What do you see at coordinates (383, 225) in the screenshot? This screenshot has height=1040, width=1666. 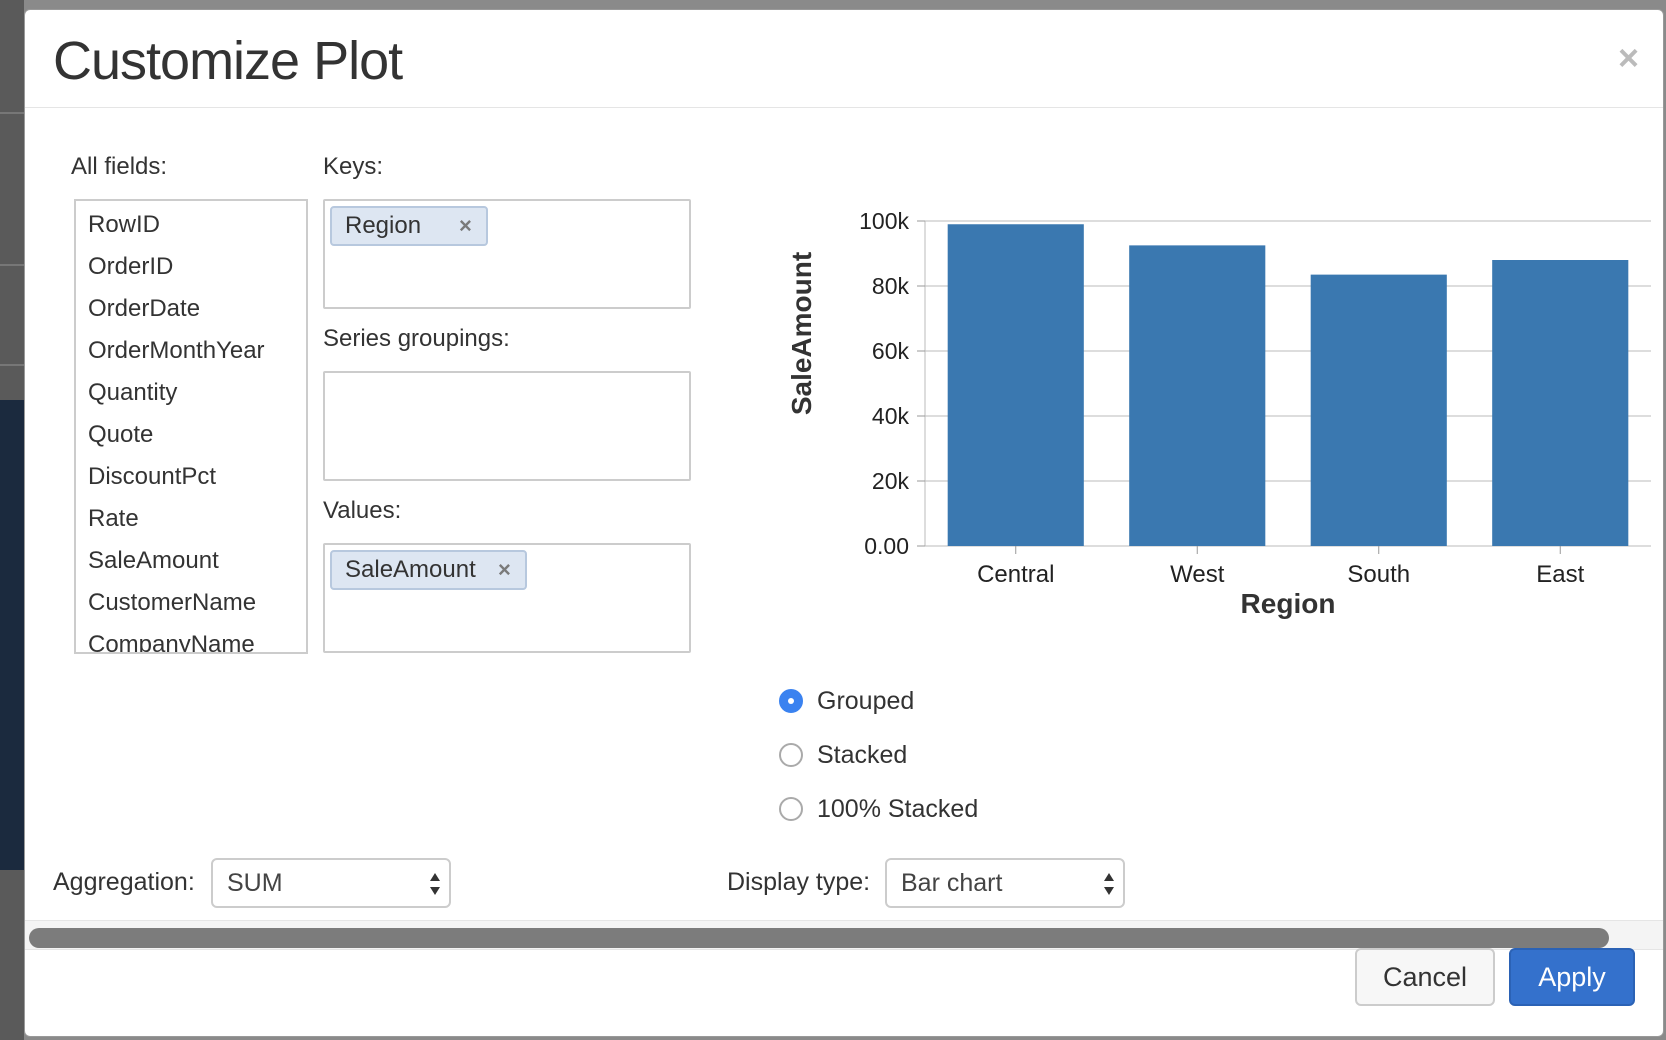 I see `chip-label: Region` at bounding box center [383, 225].